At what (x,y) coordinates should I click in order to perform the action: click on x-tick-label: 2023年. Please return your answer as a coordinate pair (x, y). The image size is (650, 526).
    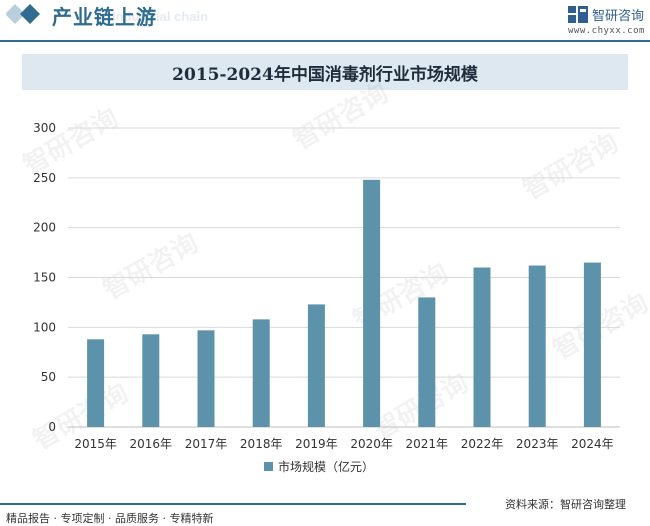
    Looking at the image, I should click on (537, 444).